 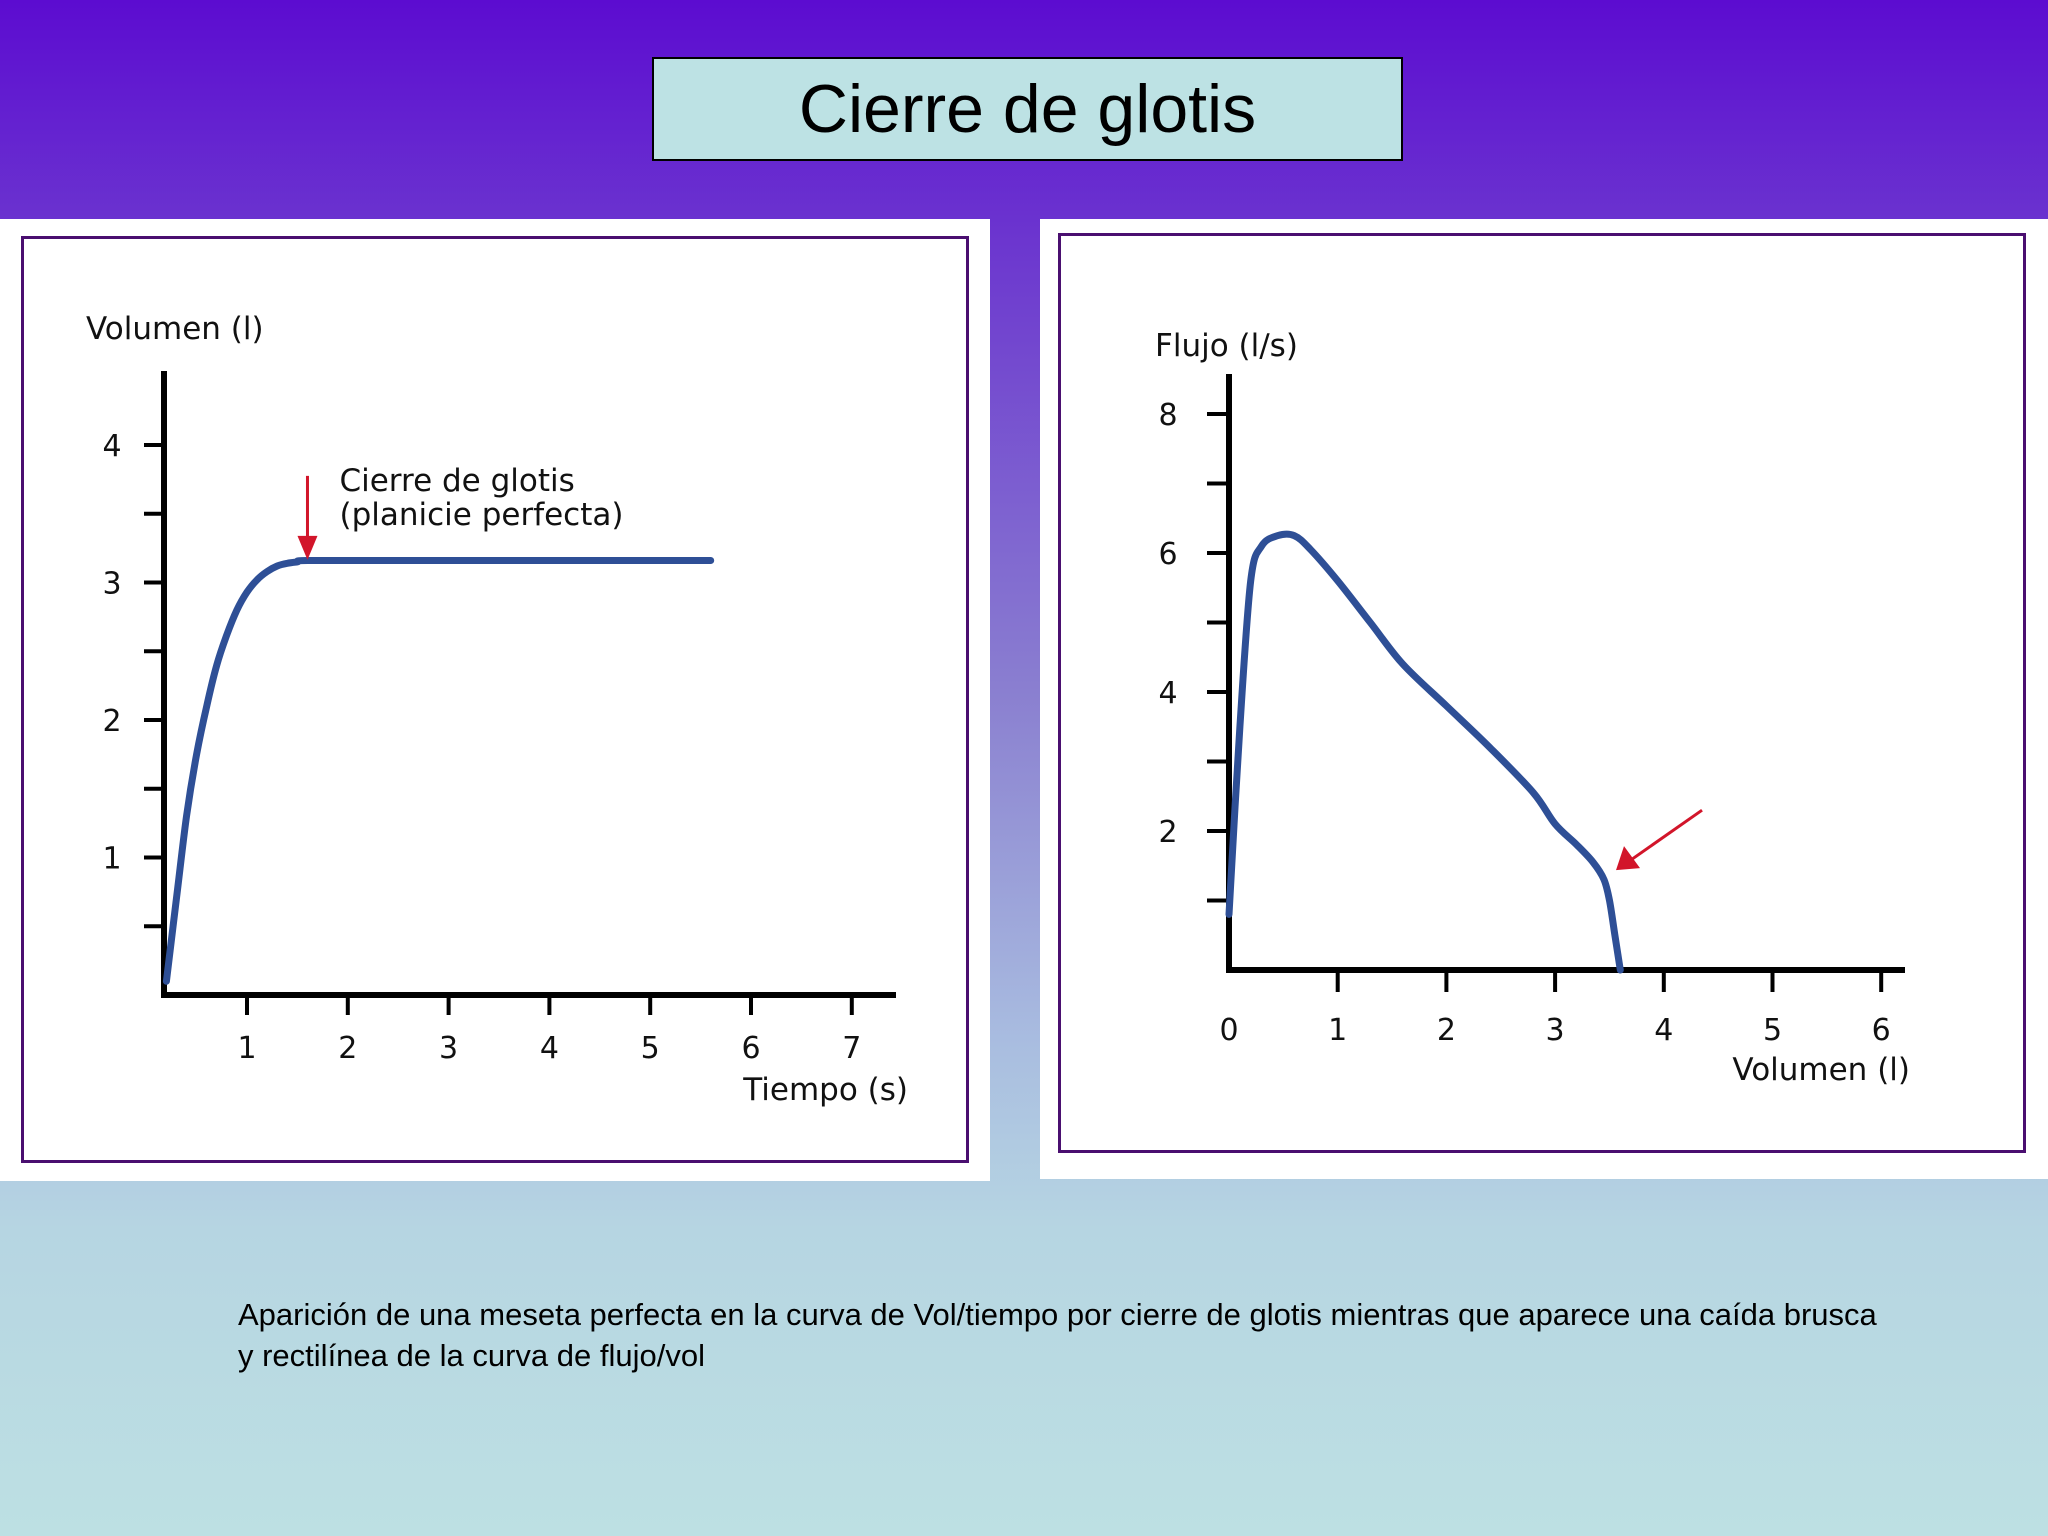 What do you see at coordinates (1228, 1030) in the screenshot?
I see `x-tick-label: 0` at bounding box center [1228, 1030].